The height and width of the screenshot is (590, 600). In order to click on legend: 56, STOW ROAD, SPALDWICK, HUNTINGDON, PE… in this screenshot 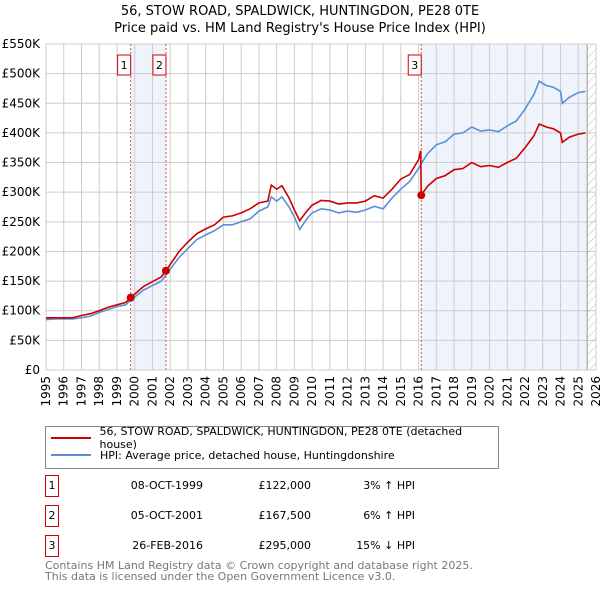, I will do `click(272, 447)`.